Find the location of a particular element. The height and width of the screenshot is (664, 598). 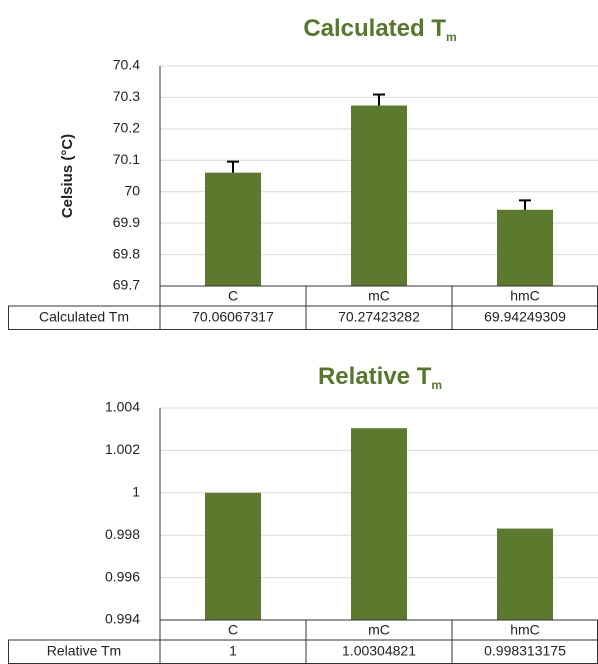

y-tick-label: 70 is located at coordinates (132, 190).